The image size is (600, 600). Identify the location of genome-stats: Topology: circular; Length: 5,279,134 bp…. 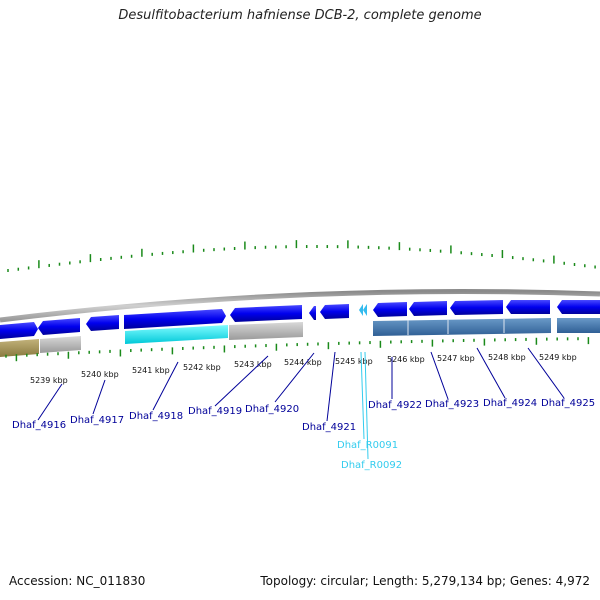
(425, 581).